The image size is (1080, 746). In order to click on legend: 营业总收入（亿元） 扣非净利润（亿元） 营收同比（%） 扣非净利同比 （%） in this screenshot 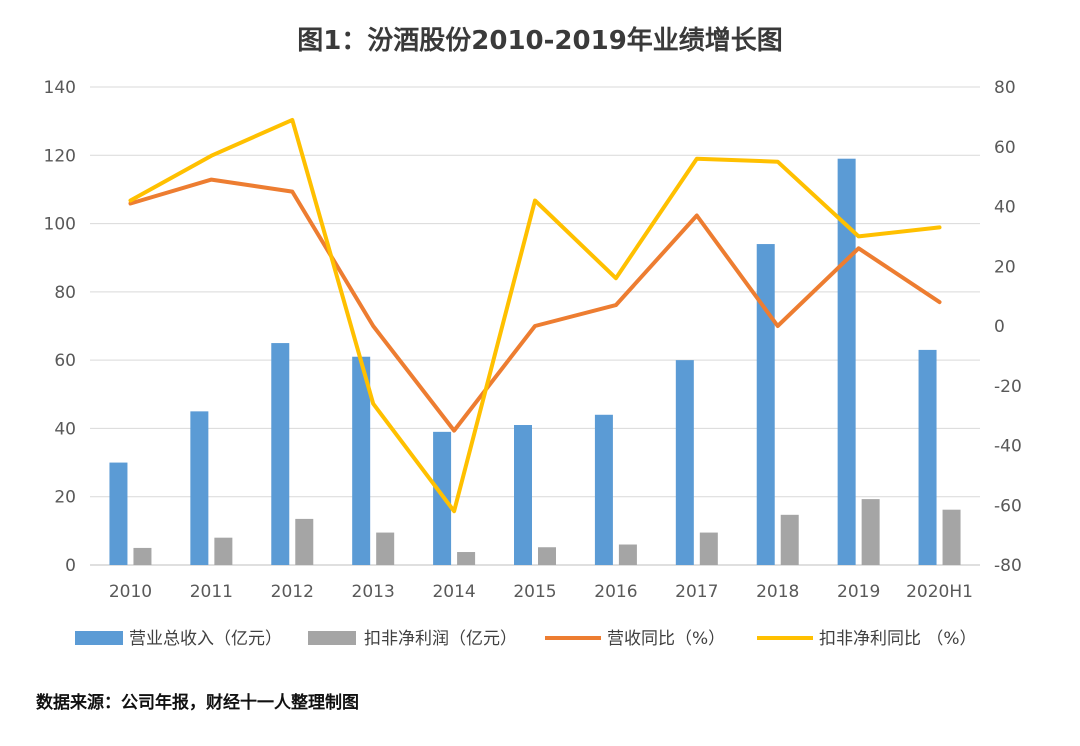, I will do `click(526, 639)`.